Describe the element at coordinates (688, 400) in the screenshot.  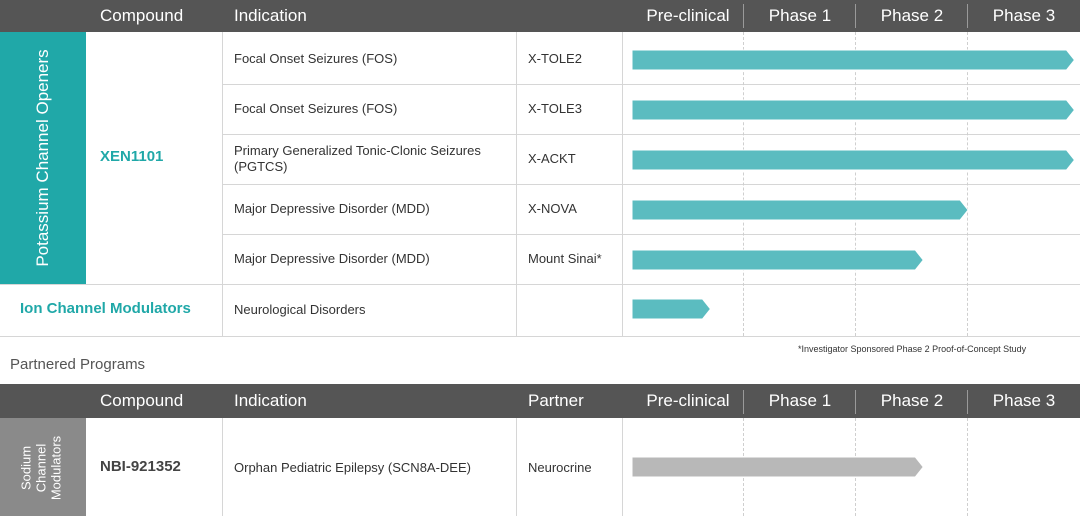
I see `partnered-header-preclinical: Pre-clinical` at that location.